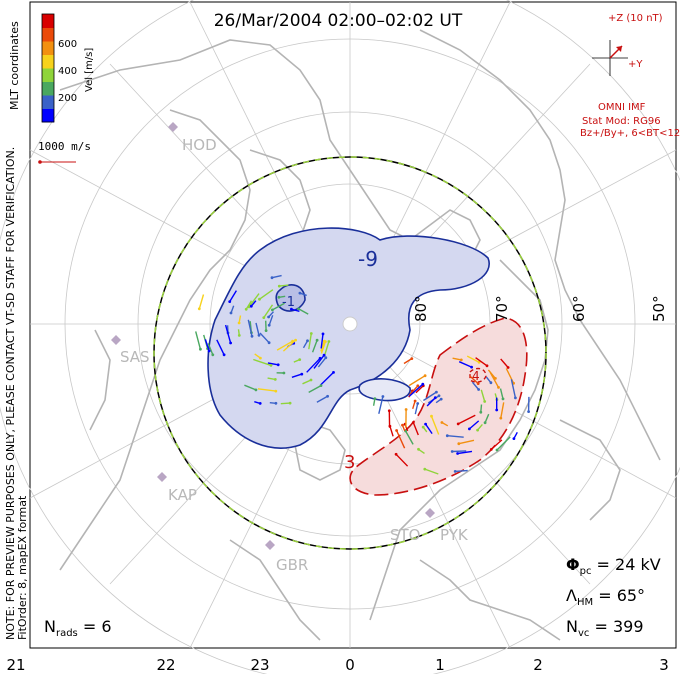  I want to click on colorbar-tick-400: 400, so click(67, 71).